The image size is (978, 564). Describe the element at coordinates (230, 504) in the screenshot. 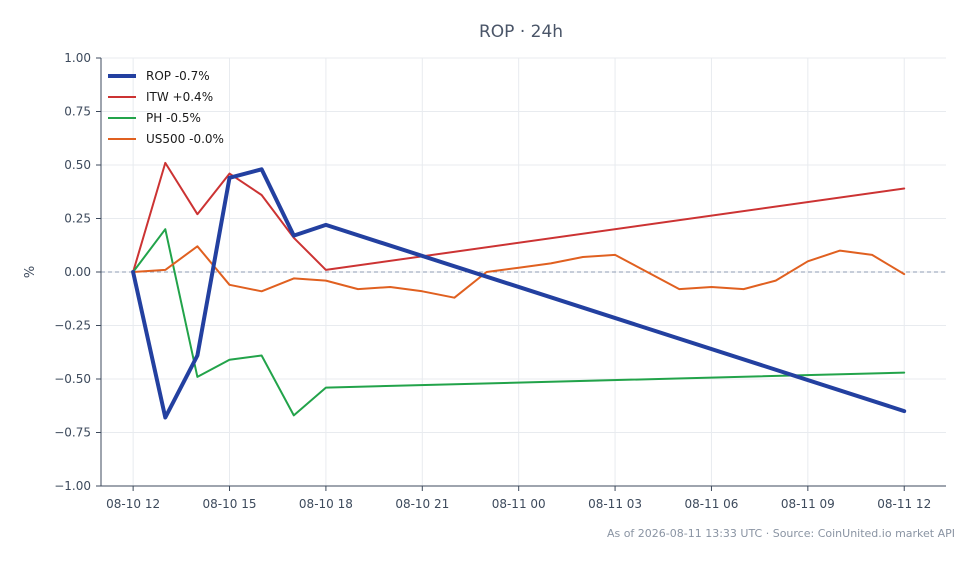

I see `x-tick-label: 08-10 15` at that location.